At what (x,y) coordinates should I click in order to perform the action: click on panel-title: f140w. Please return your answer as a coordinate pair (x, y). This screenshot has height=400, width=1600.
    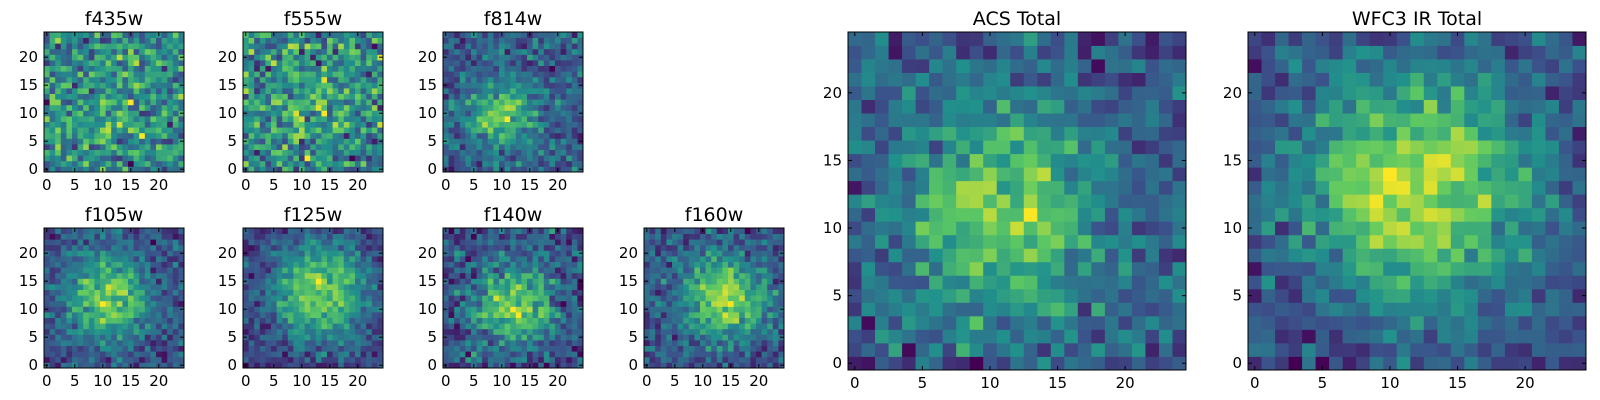
    Looking at the image, I should click on (513, 215).